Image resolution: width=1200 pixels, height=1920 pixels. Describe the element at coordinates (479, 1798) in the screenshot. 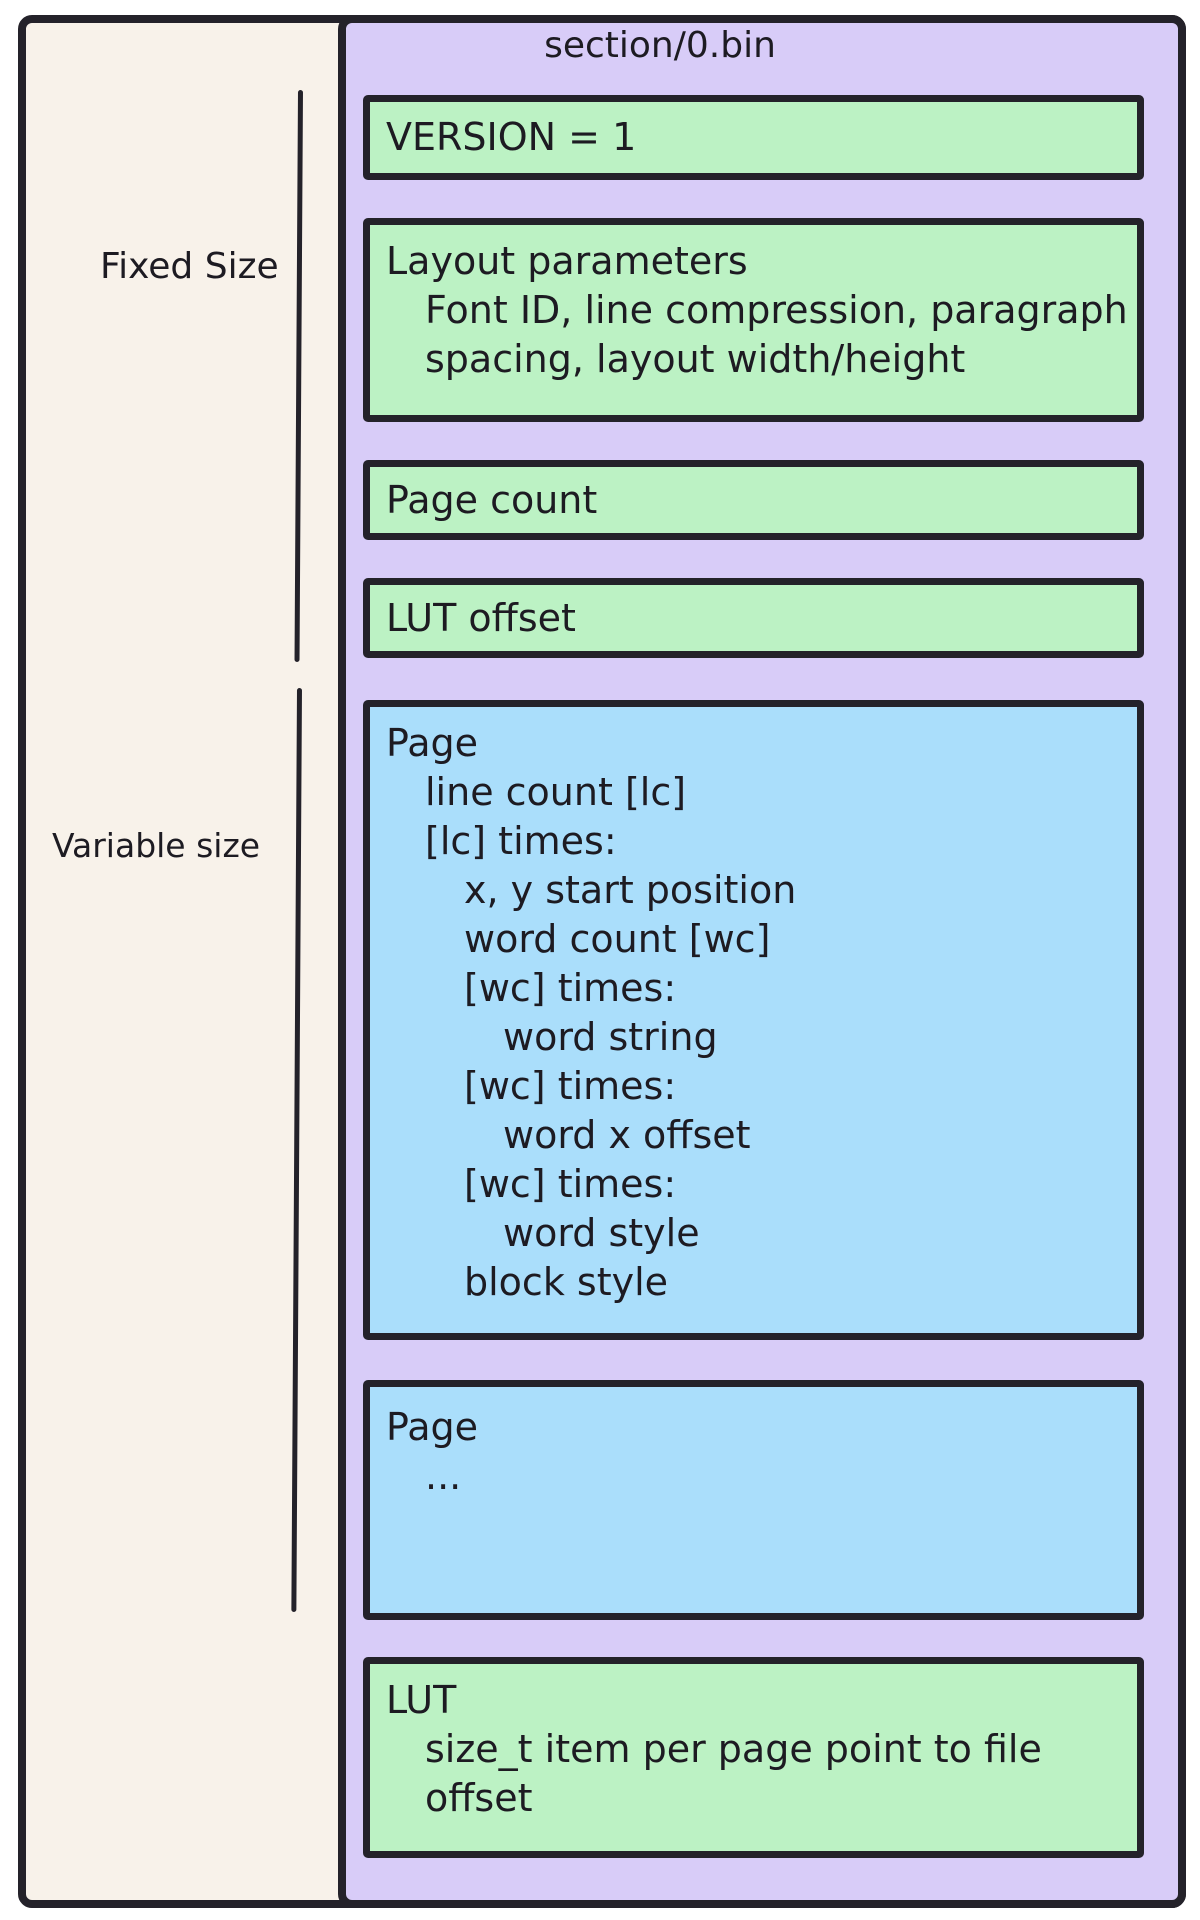

I see `text-line: offset` at that location.